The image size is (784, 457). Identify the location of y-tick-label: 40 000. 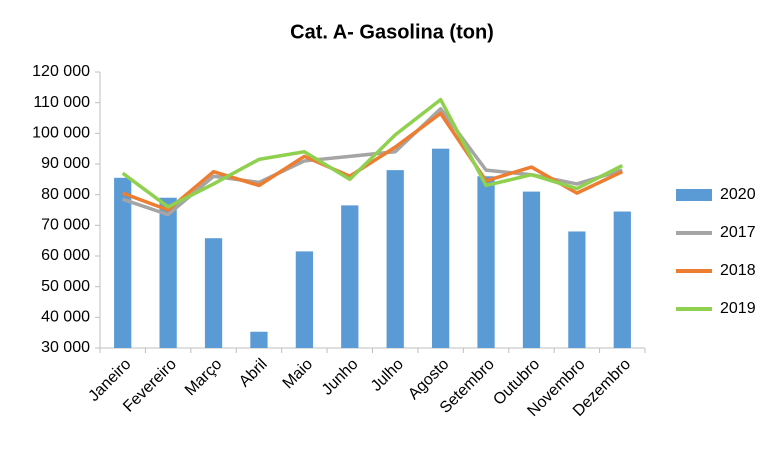
(65, 317).